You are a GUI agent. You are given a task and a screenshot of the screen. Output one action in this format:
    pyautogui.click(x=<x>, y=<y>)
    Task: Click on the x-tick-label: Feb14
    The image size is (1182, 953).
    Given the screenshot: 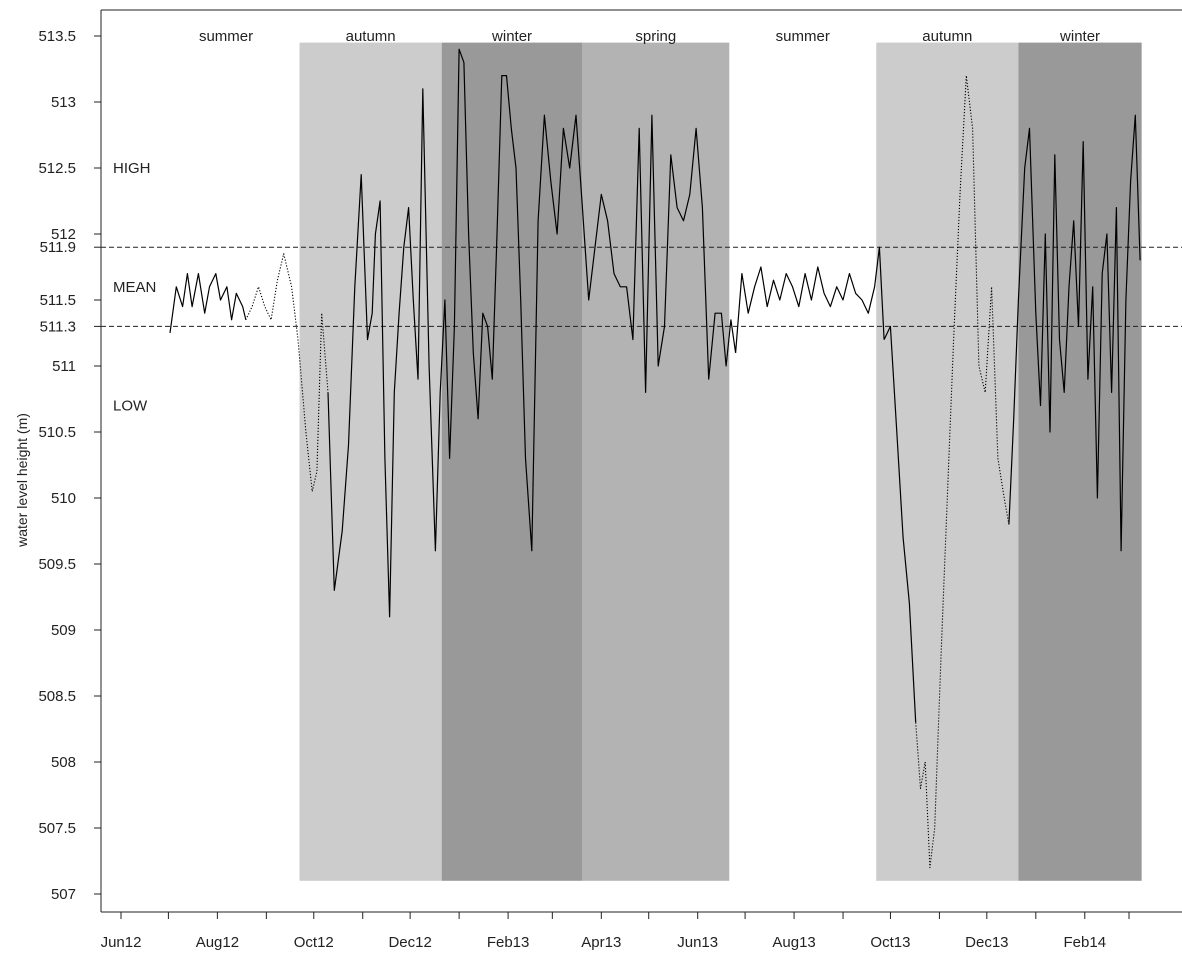 What is the action you would take?
    pyautogui.click(x=1085, y=942)
    